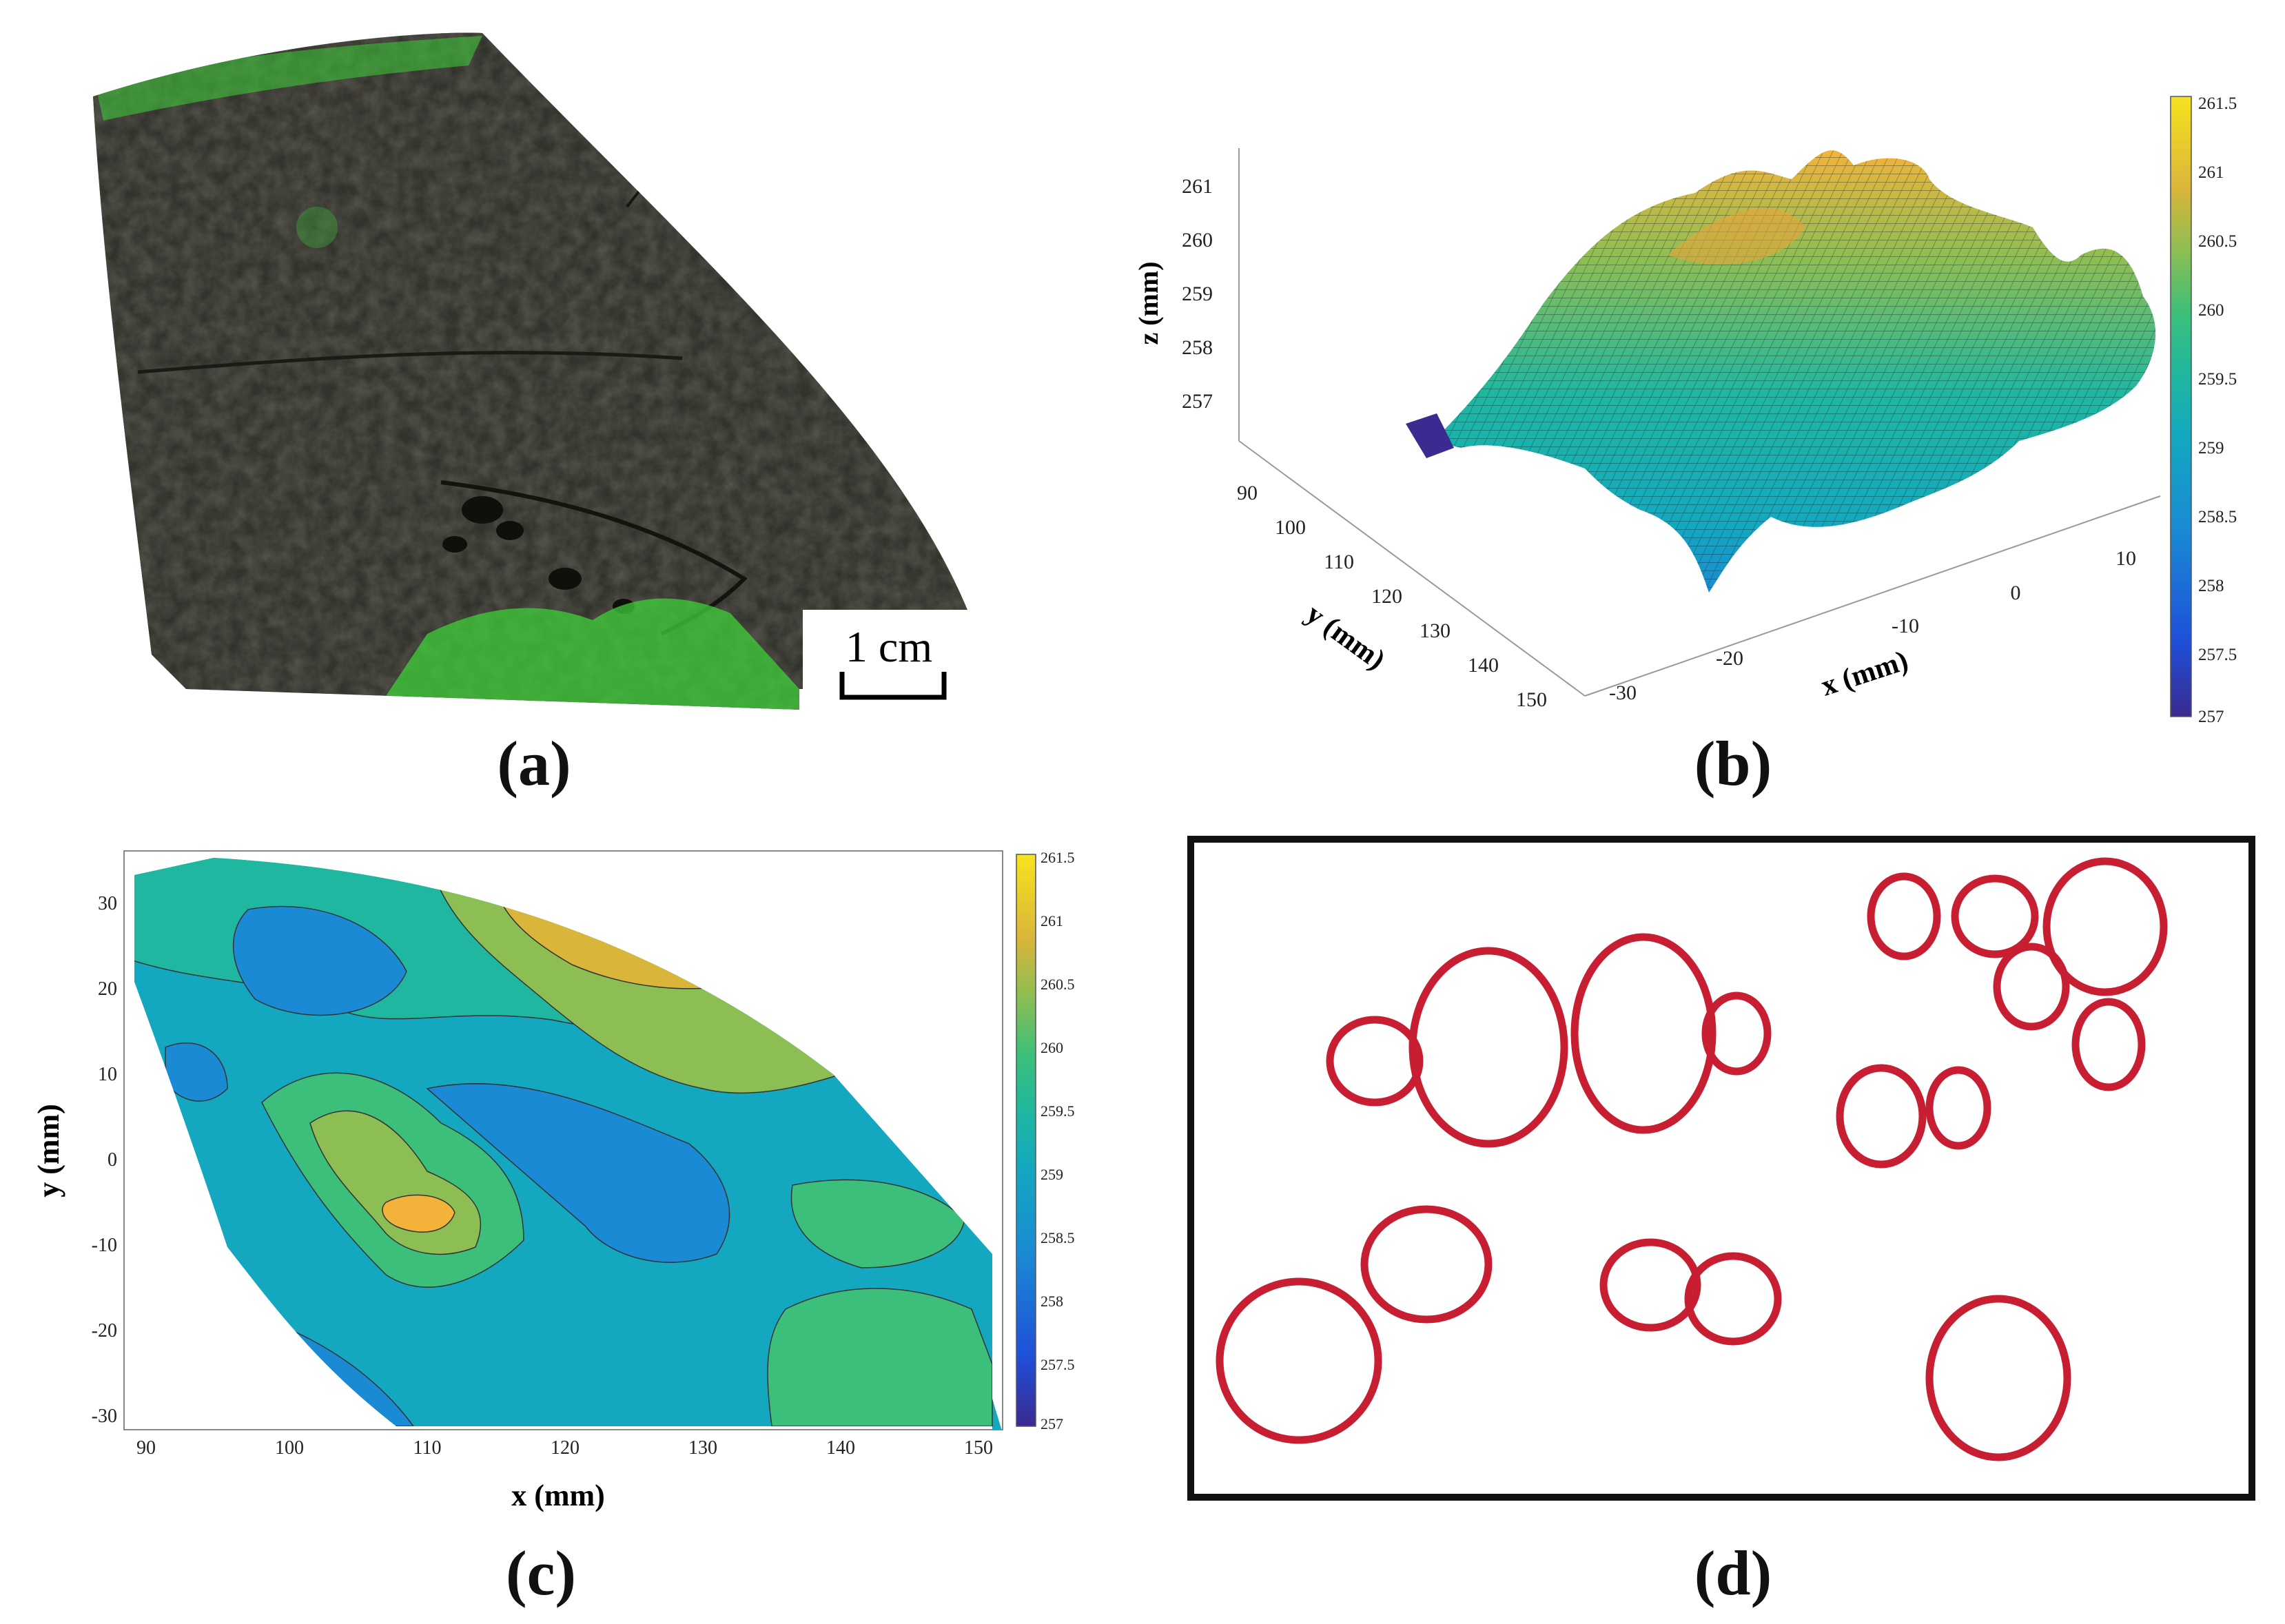 The width and height of the screenshot is (2285, 1624). What do you see at coordinates (104, 1245) in the screenshot?
I see `c-y-tick: -10` at bounding box center [104, 1245].